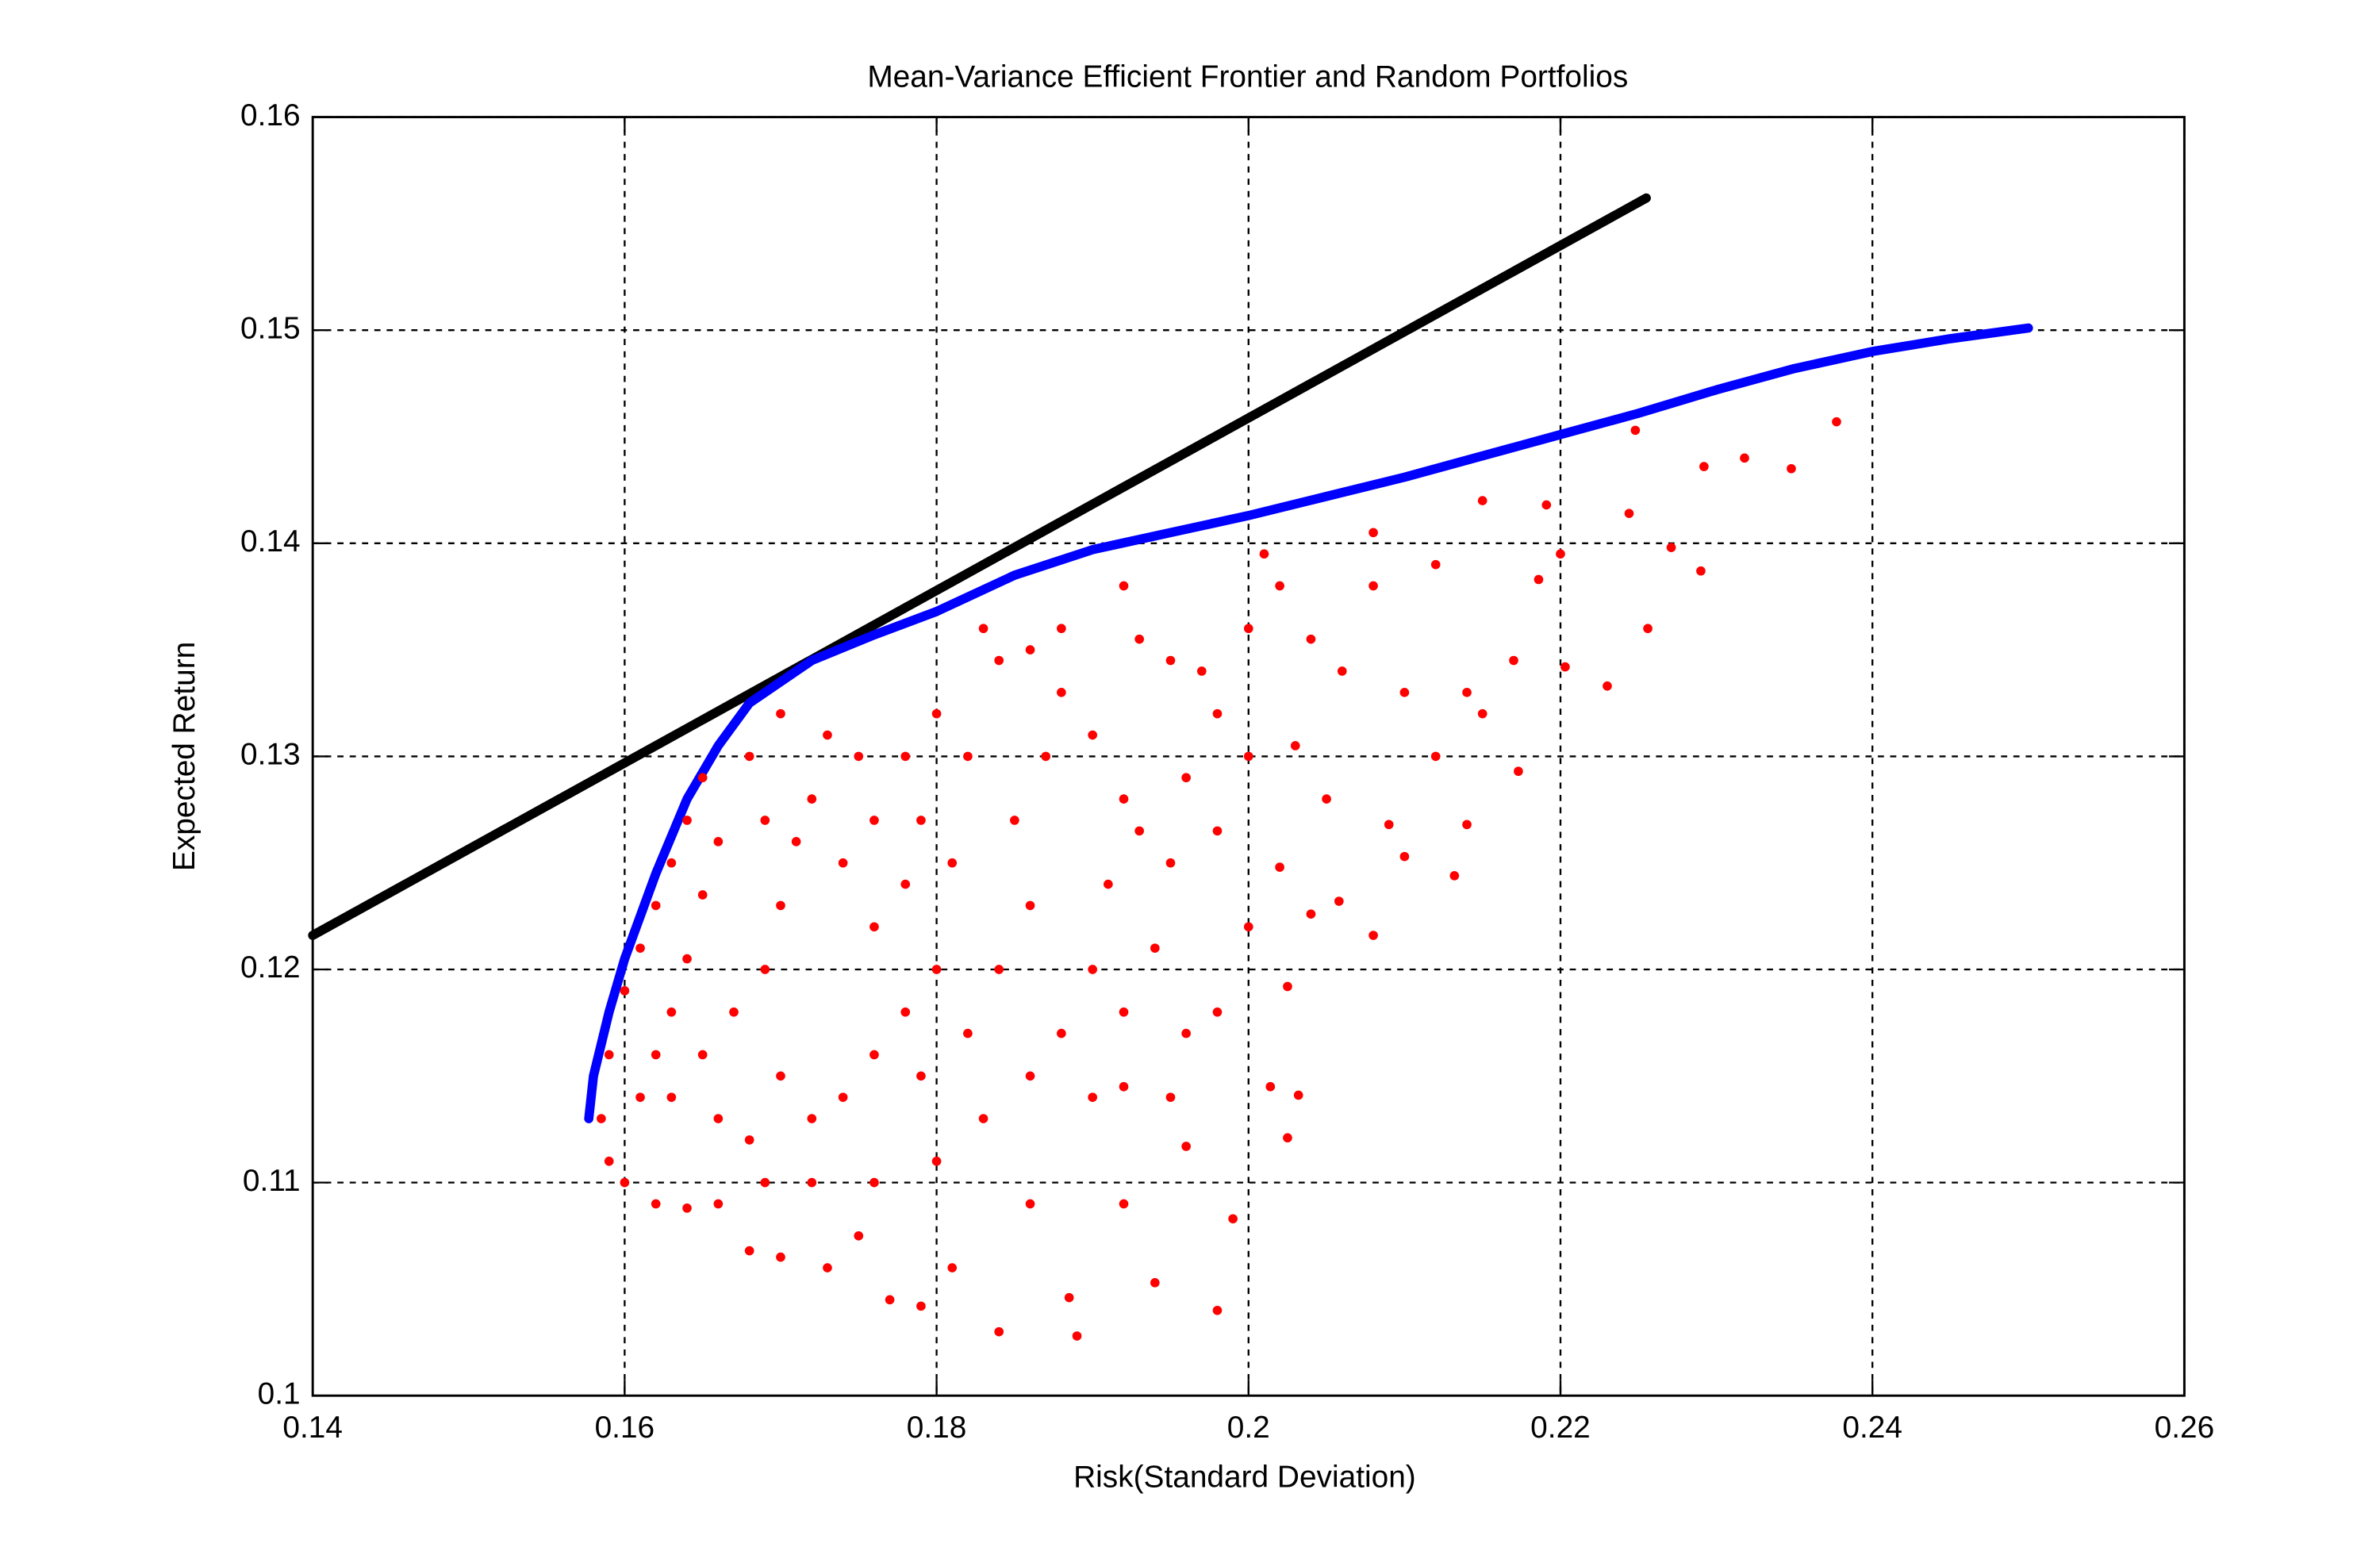 Image resolution: width=2380 pixels, height=1547 pixels. I want to click on x-tick-label: 0.22, so click(1560, 1428).